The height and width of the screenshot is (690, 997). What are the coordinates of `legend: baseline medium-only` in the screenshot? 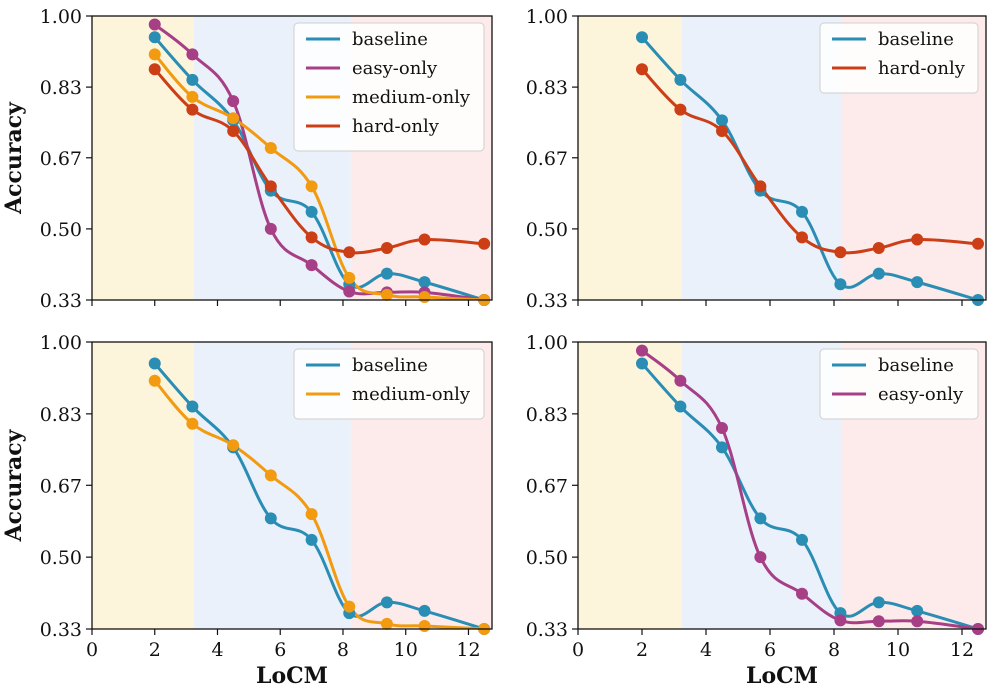 It's located at (389, 384).